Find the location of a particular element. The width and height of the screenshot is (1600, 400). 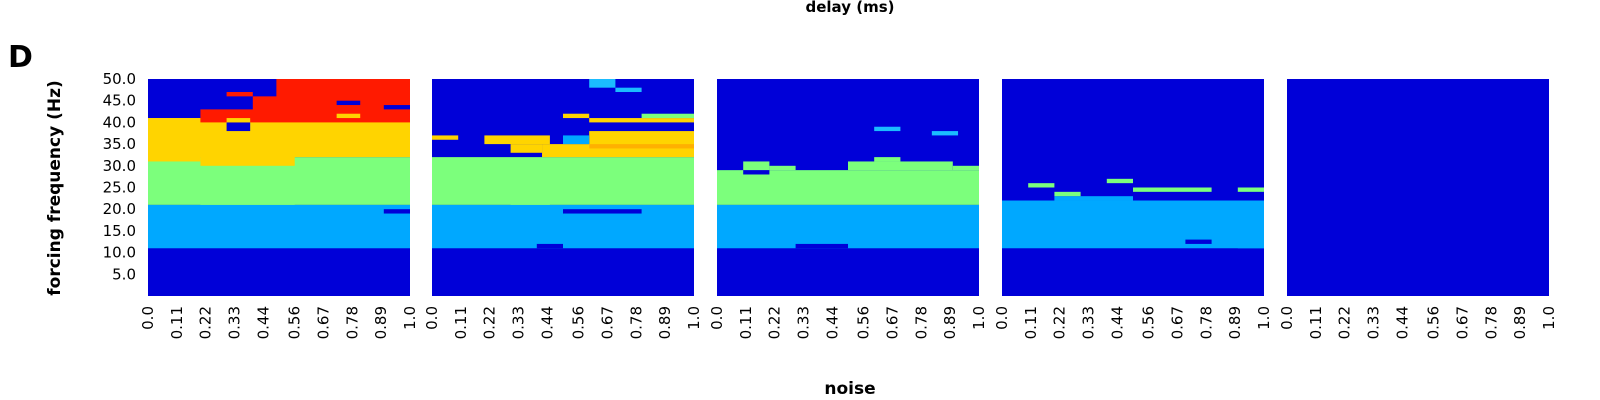

y-tick-label: 30.0 is located at coordinates (119, 166).